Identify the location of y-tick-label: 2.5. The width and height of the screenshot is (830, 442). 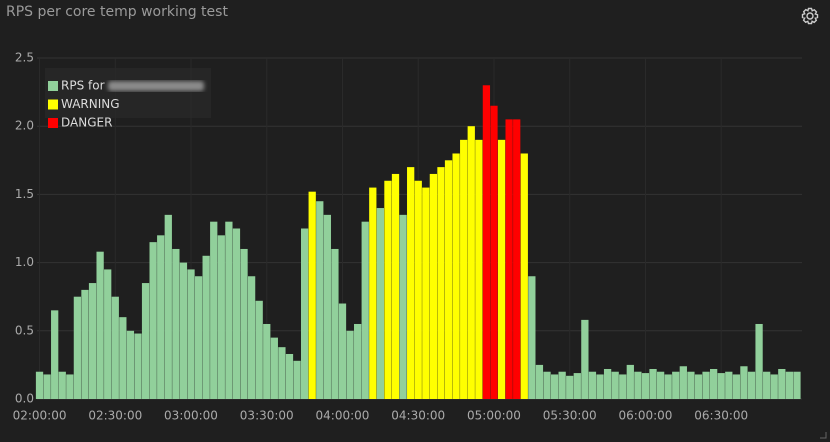
(24, 58).